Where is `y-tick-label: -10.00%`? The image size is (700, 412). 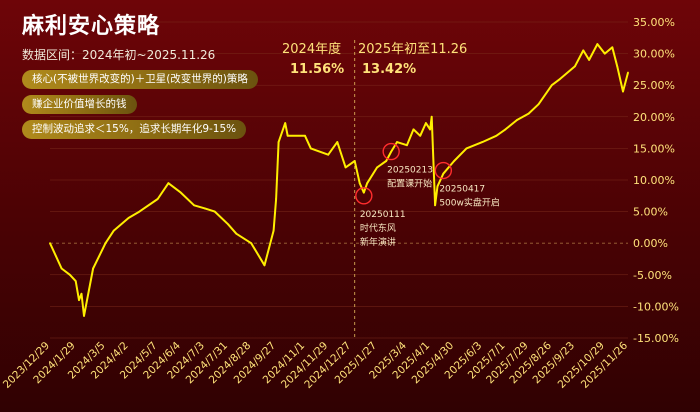
y-tick-label: -10.00% is located at coordinates (656, 306).